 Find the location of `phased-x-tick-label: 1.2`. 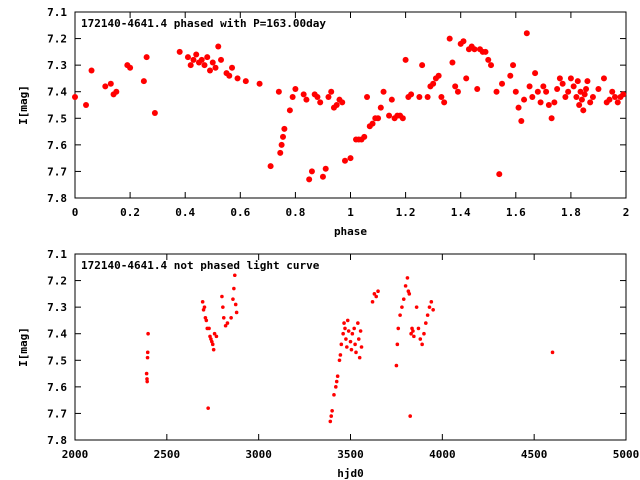

phased-x-tick-label: 1.2 is located at coordinates (406, 212).